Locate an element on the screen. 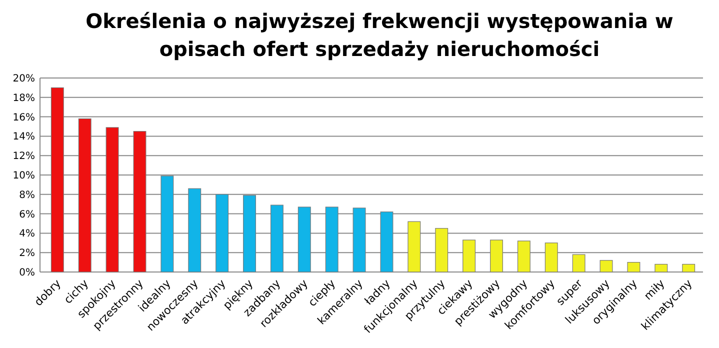 This screenshot has width=719, height=348. y-tick-label: 20% is located at coordinates (23, 79).